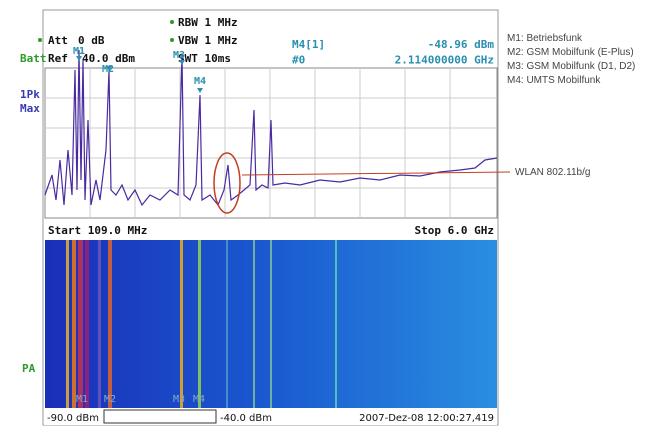 This screenshot has height=429, width=660. Describe the element at coordinates (97, 230) in the screenshot. I see `span-start: Start 109.0 MHz` at that location.